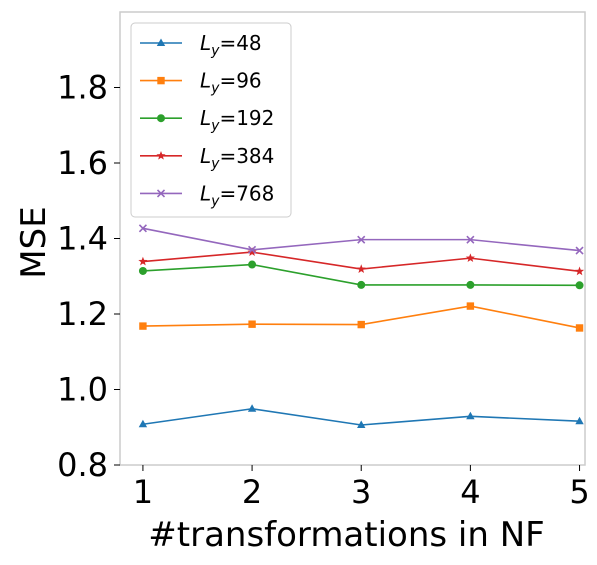  I want to click on legend-label-value: =192, so click(246, 118).